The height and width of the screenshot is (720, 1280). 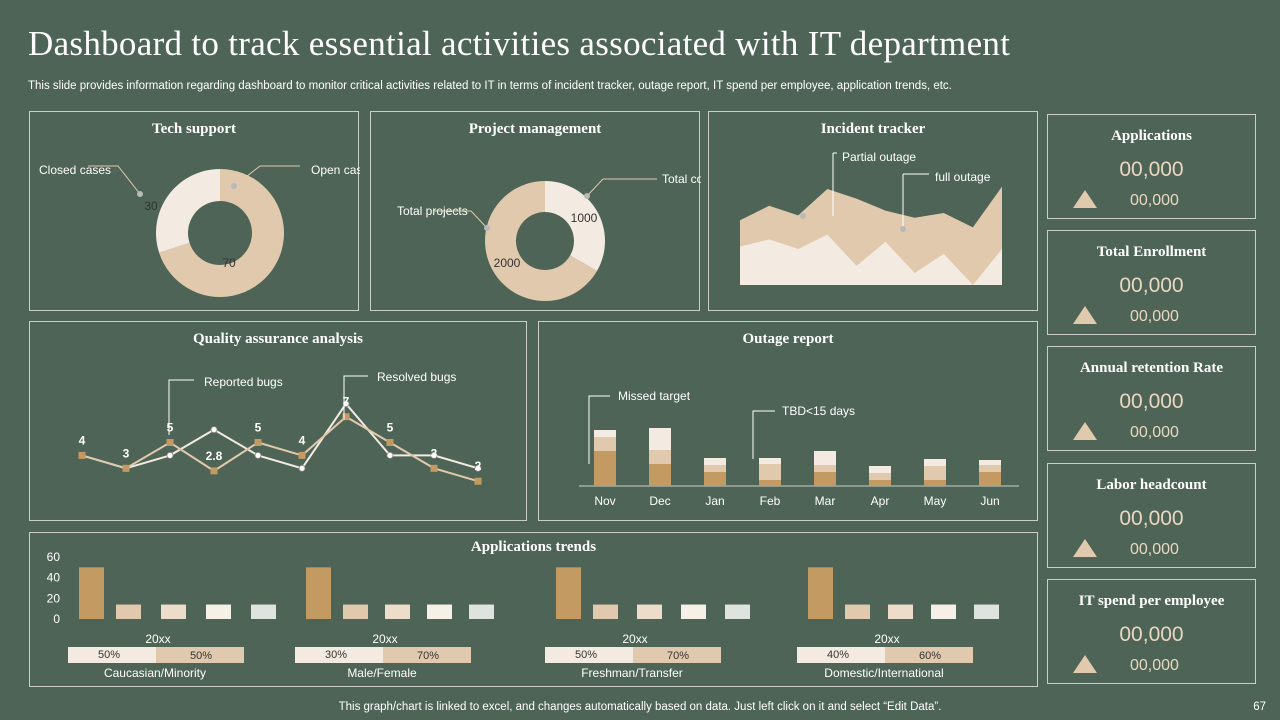 What do you see at coordinates (173, 611) in the screenshot?
I see `apps-bar-group0-bar2` at bounding box center [173, 611].